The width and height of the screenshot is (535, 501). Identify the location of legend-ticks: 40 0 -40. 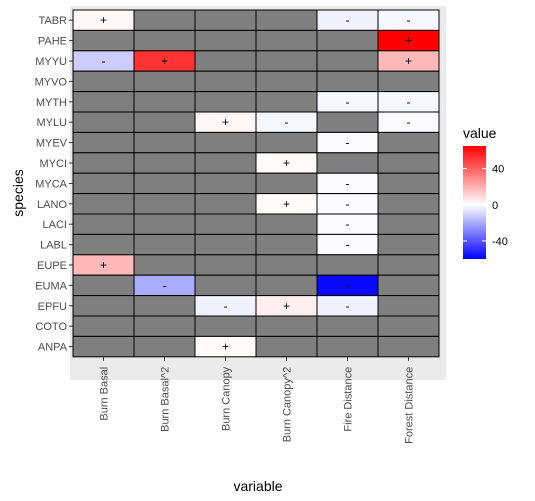
(485, 206).